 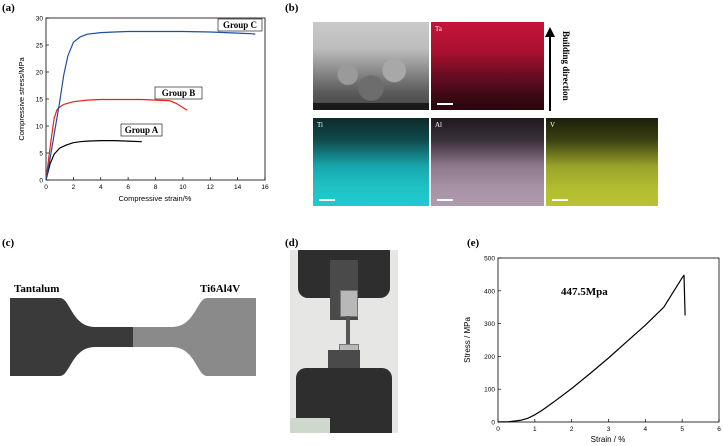 I want to click on chart-e-x-ticks: 0 1 2 3 4 5 6, so click(x=608, y=426).